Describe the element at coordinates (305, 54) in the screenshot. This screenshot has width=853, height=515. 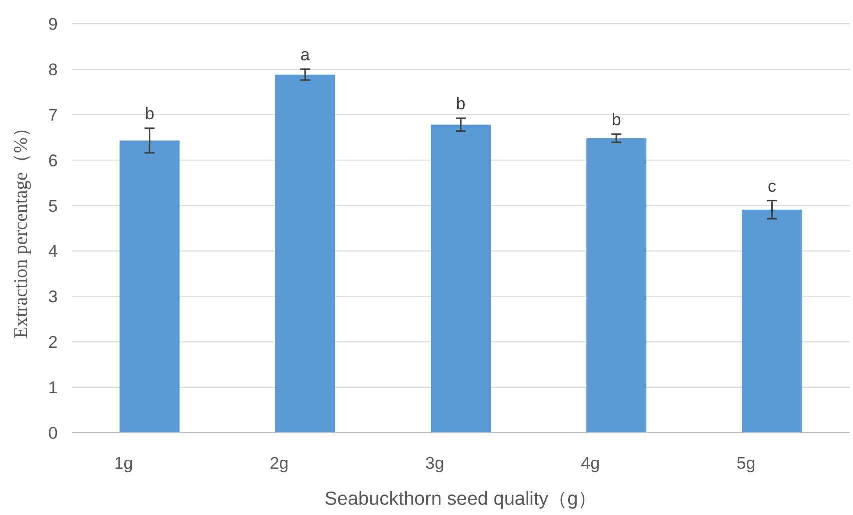
I see `annotation: a` at that location.